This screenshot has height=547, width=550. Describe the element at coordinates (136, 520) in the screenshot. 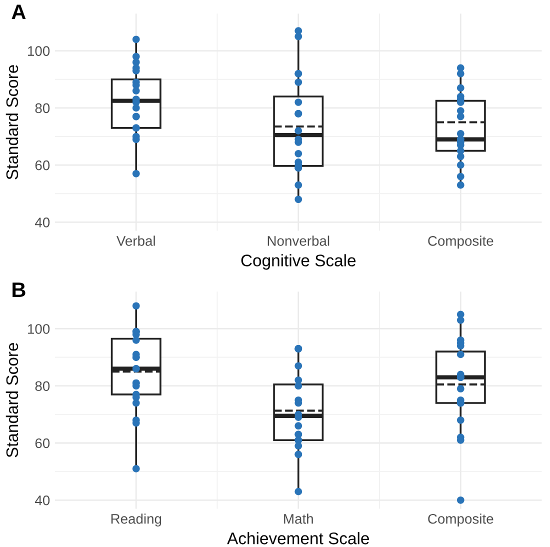

I see `x-tick-label: Reading` at that location.